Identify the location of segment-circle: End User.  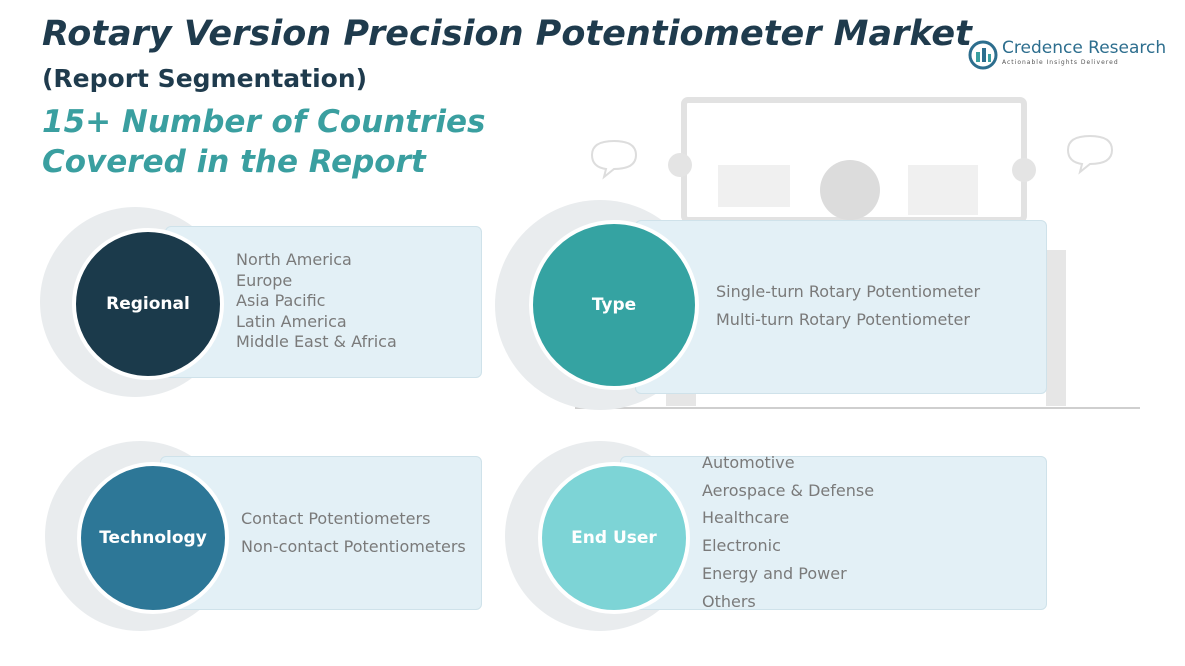
(614, 538).